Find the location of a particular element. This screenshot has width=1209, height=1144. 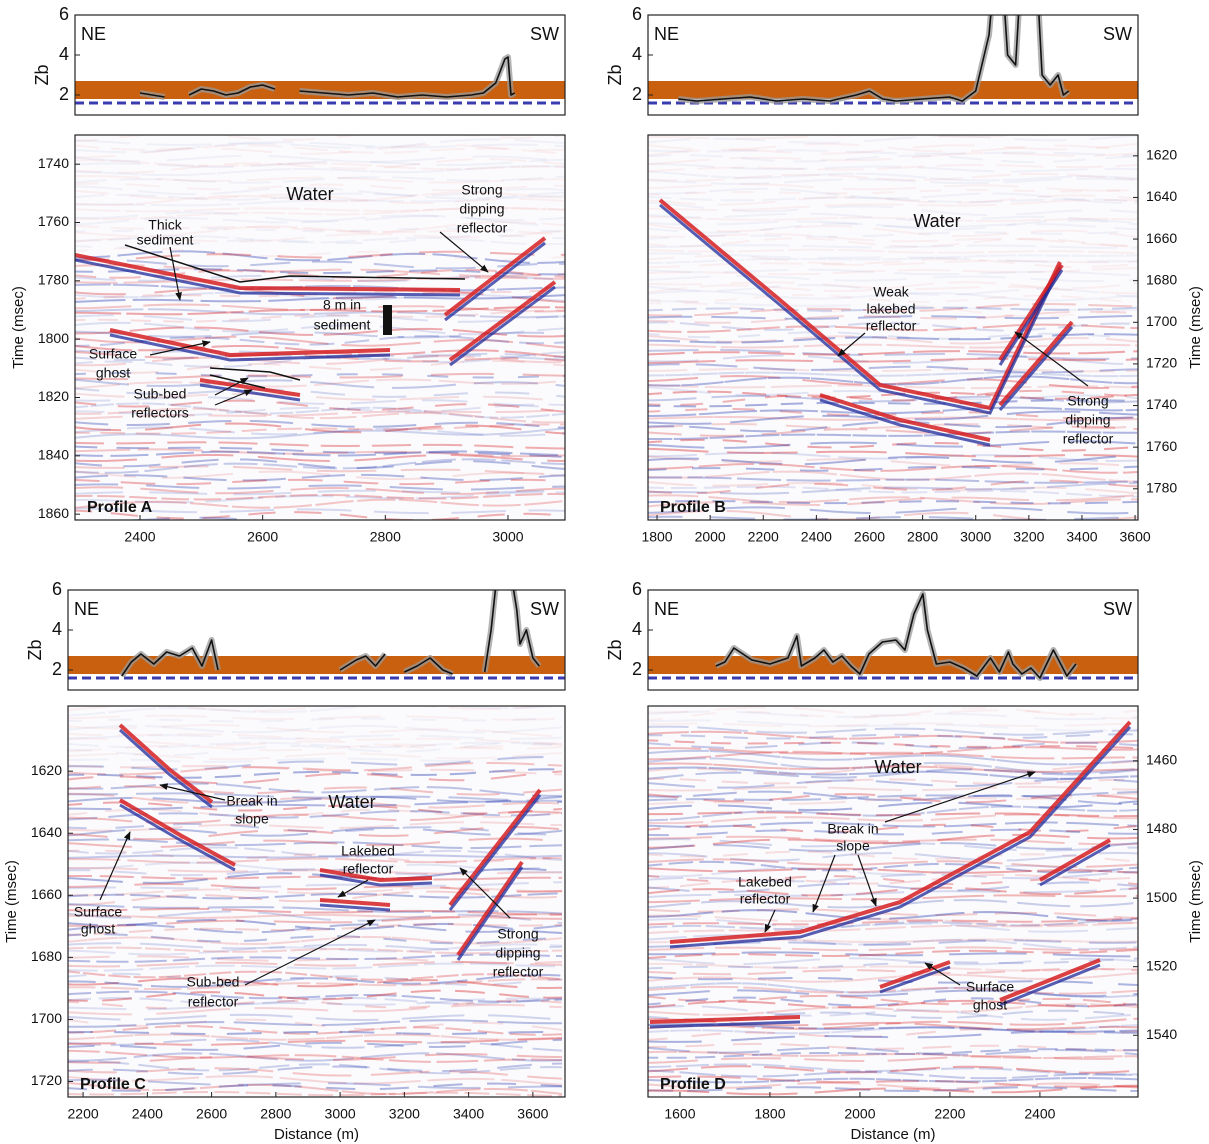

seismic-image is located at coordinates (893, 327).